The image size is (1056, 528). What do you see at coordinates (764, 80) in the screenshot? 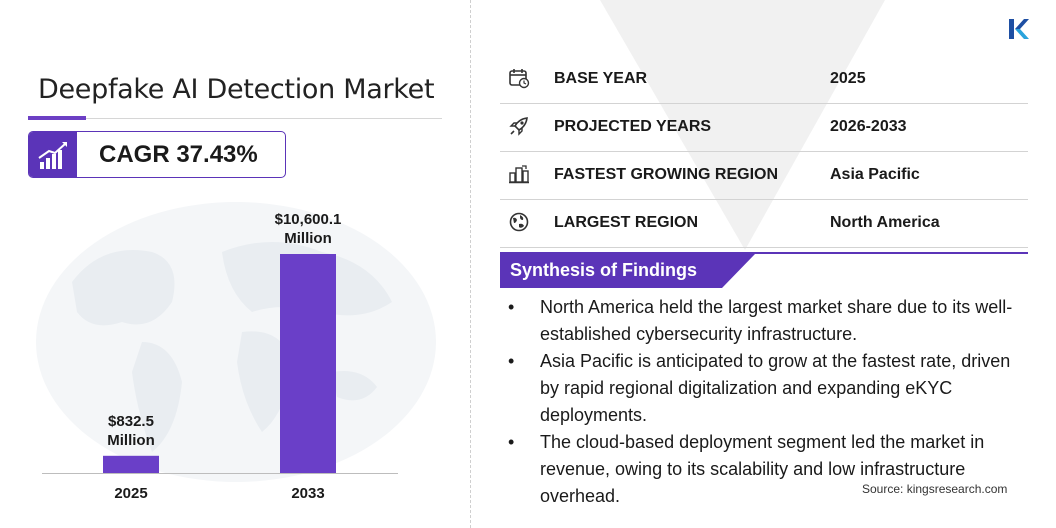
I see `info-row-base-year: BASE YEAR 2025` at bounding box center [764, 80].